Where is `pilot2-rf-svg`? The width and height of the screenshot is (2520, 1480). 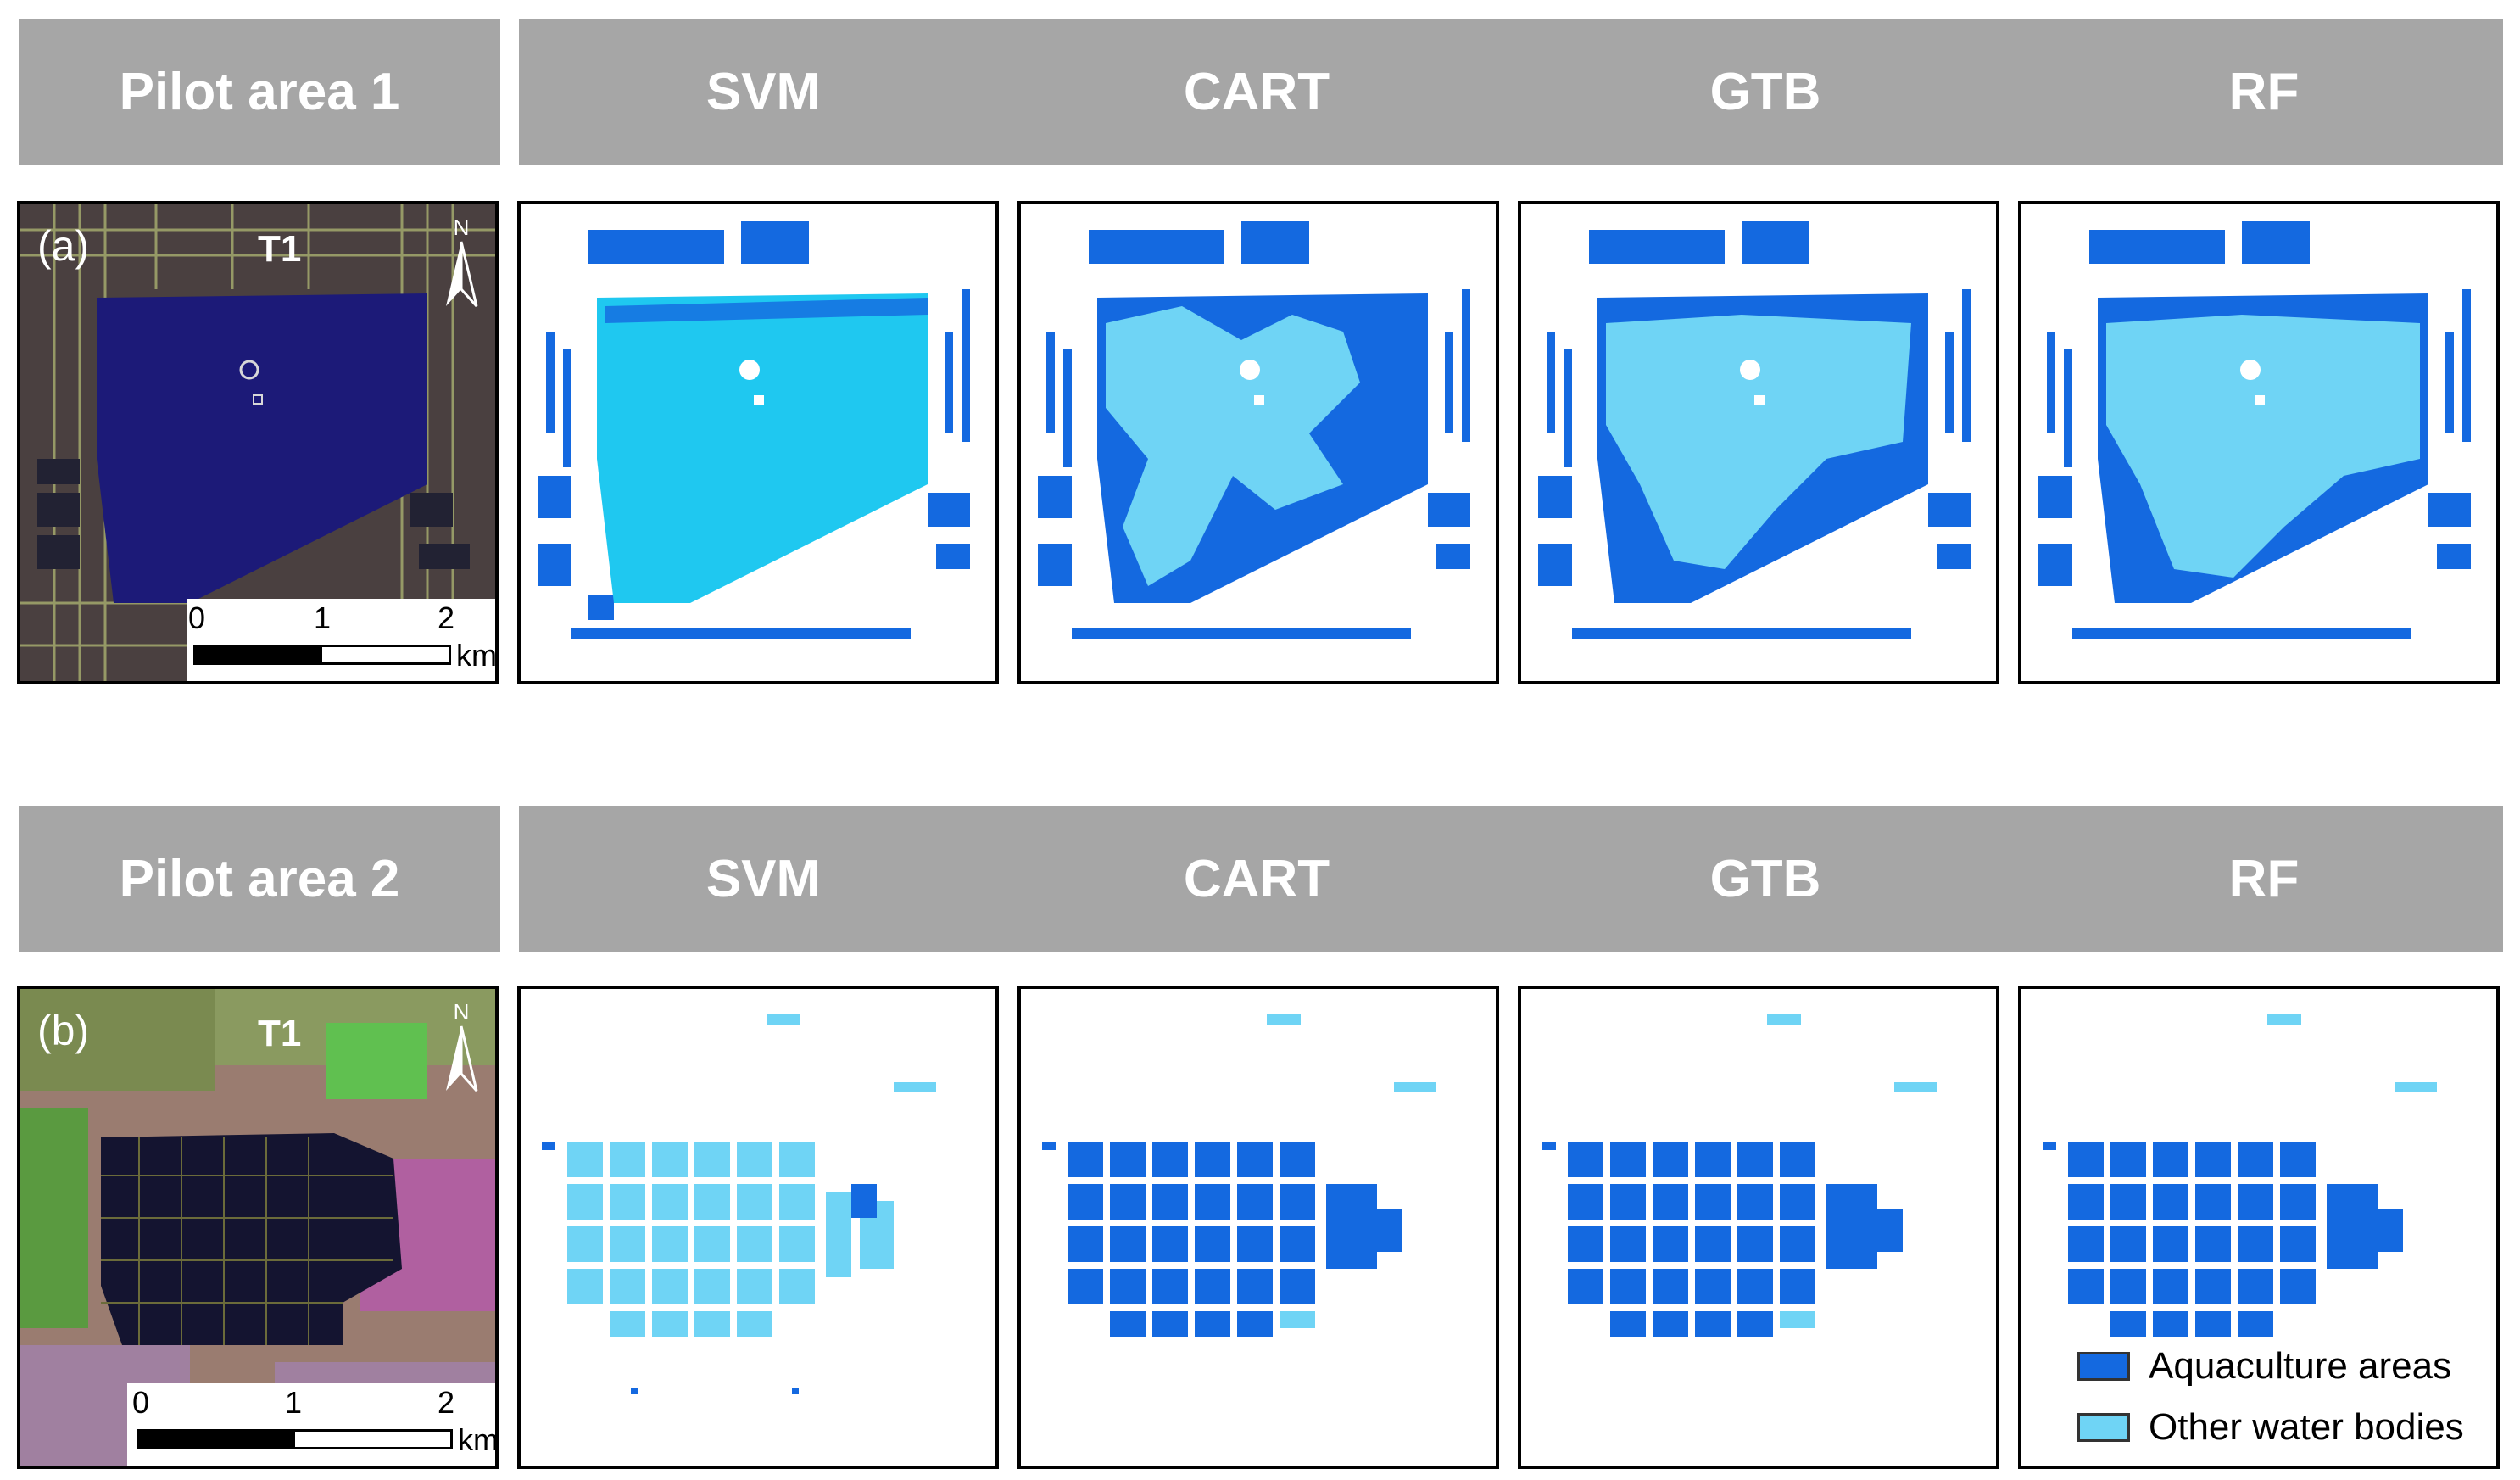 pilot2-rf-svg is located at coordinates (2240, 1175).